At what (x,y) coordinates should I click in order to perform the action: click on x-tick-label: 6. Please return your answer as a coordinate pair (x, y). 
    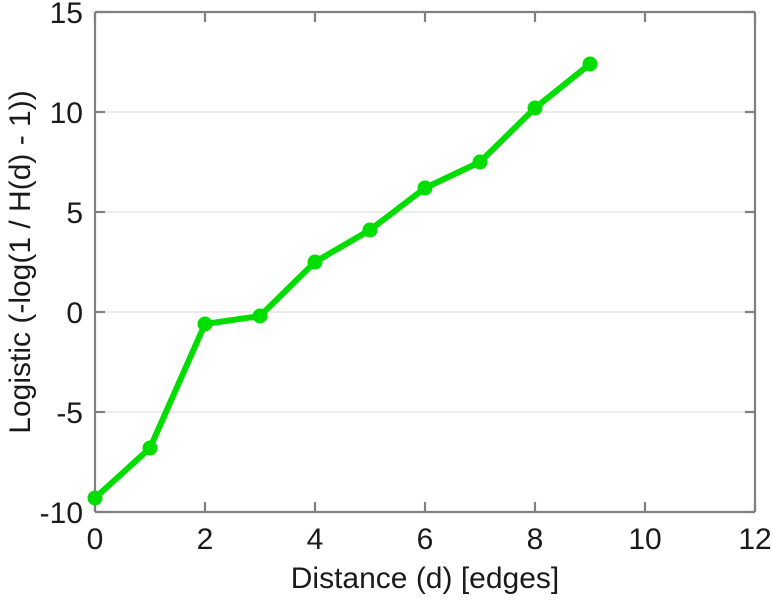
    Looking at the image, I should click on (425, 539).